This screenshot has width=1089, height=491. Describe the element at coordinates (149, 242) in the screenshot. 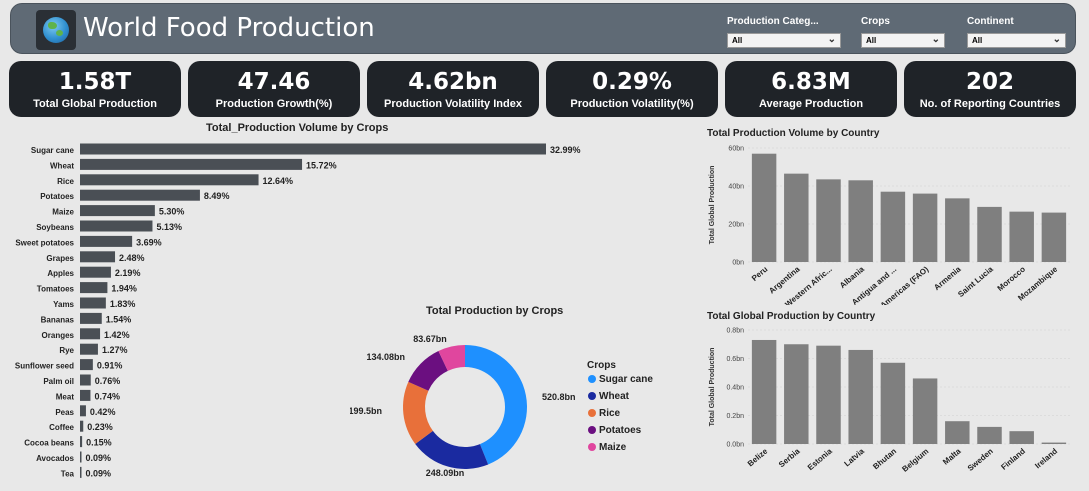

I see `bar-data-label: 3.69%` at that location.